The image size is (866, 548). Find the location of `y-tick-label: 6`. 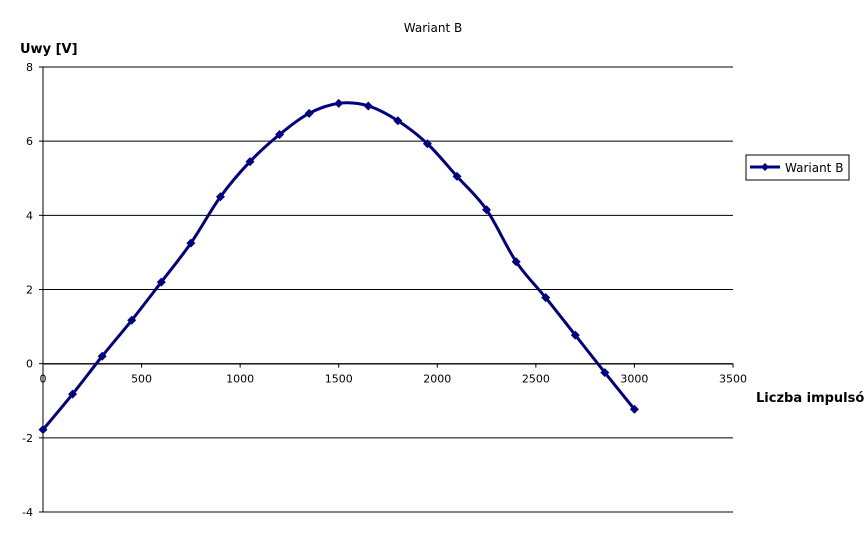

y-tick-label: 6 is located at coordinates (29, 141).